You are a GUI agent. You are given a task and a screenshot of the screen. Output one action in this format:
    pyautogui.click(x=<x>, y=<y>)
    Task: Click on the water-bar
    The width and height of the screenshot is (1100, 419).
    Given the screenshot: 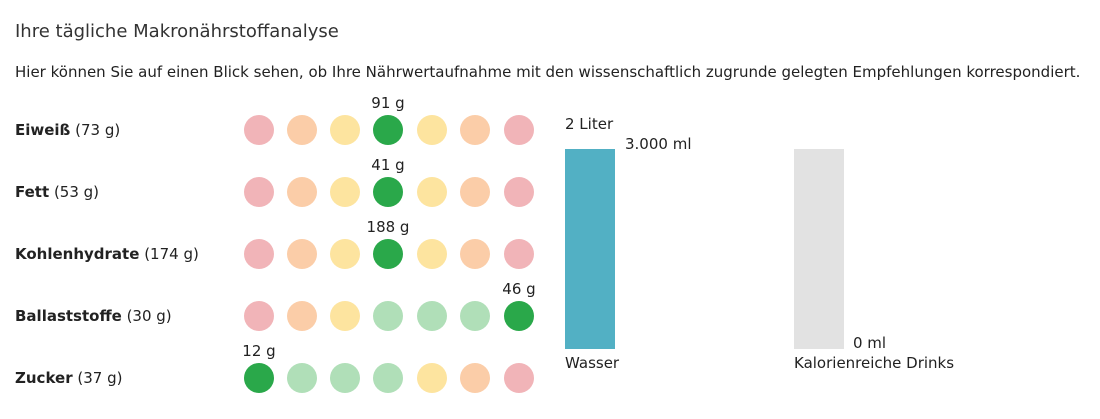 What is the action you would take?
    pyautogui.click(x=590, y=249)
    